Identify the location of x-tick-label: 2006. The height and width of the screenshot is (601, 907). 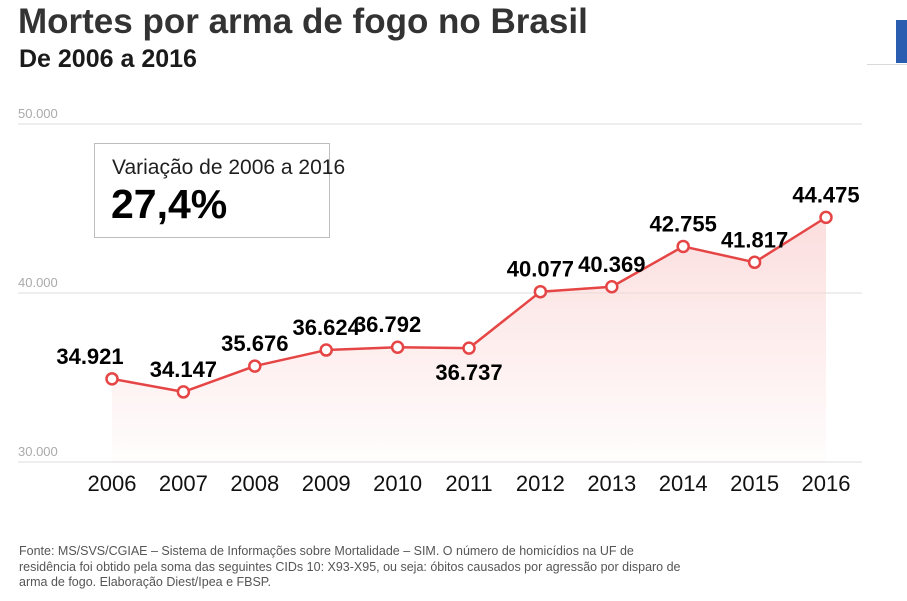
(112, 483).